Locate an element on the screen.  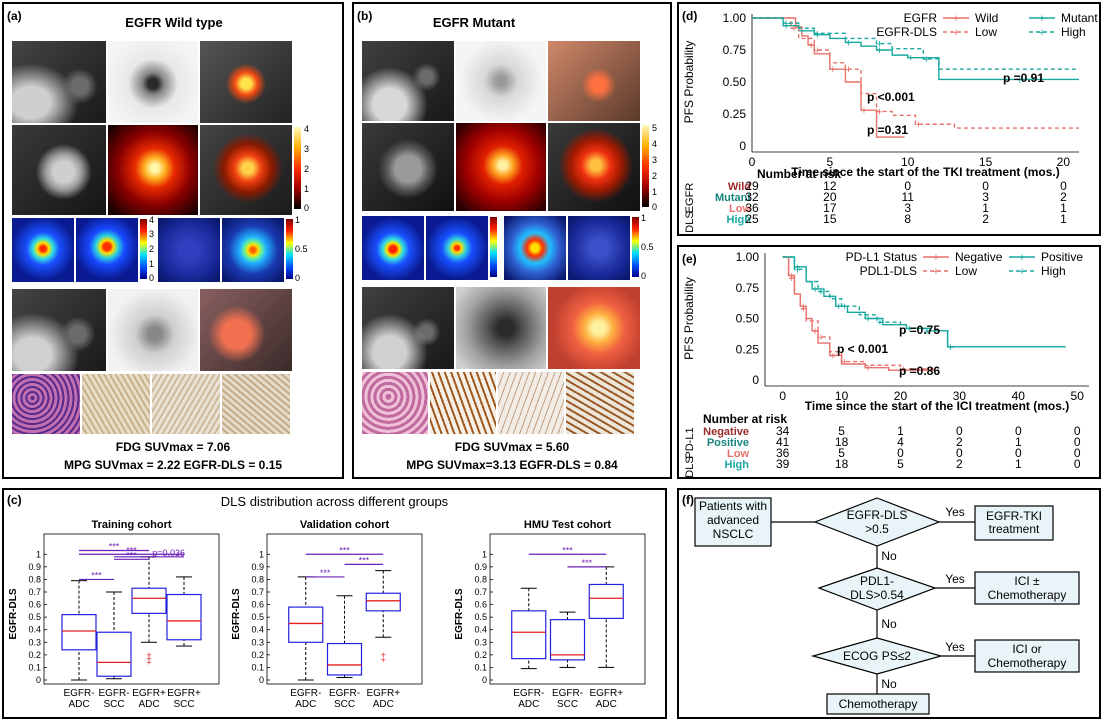
cbar-tick: 2 is located at coordinates (152, 249).